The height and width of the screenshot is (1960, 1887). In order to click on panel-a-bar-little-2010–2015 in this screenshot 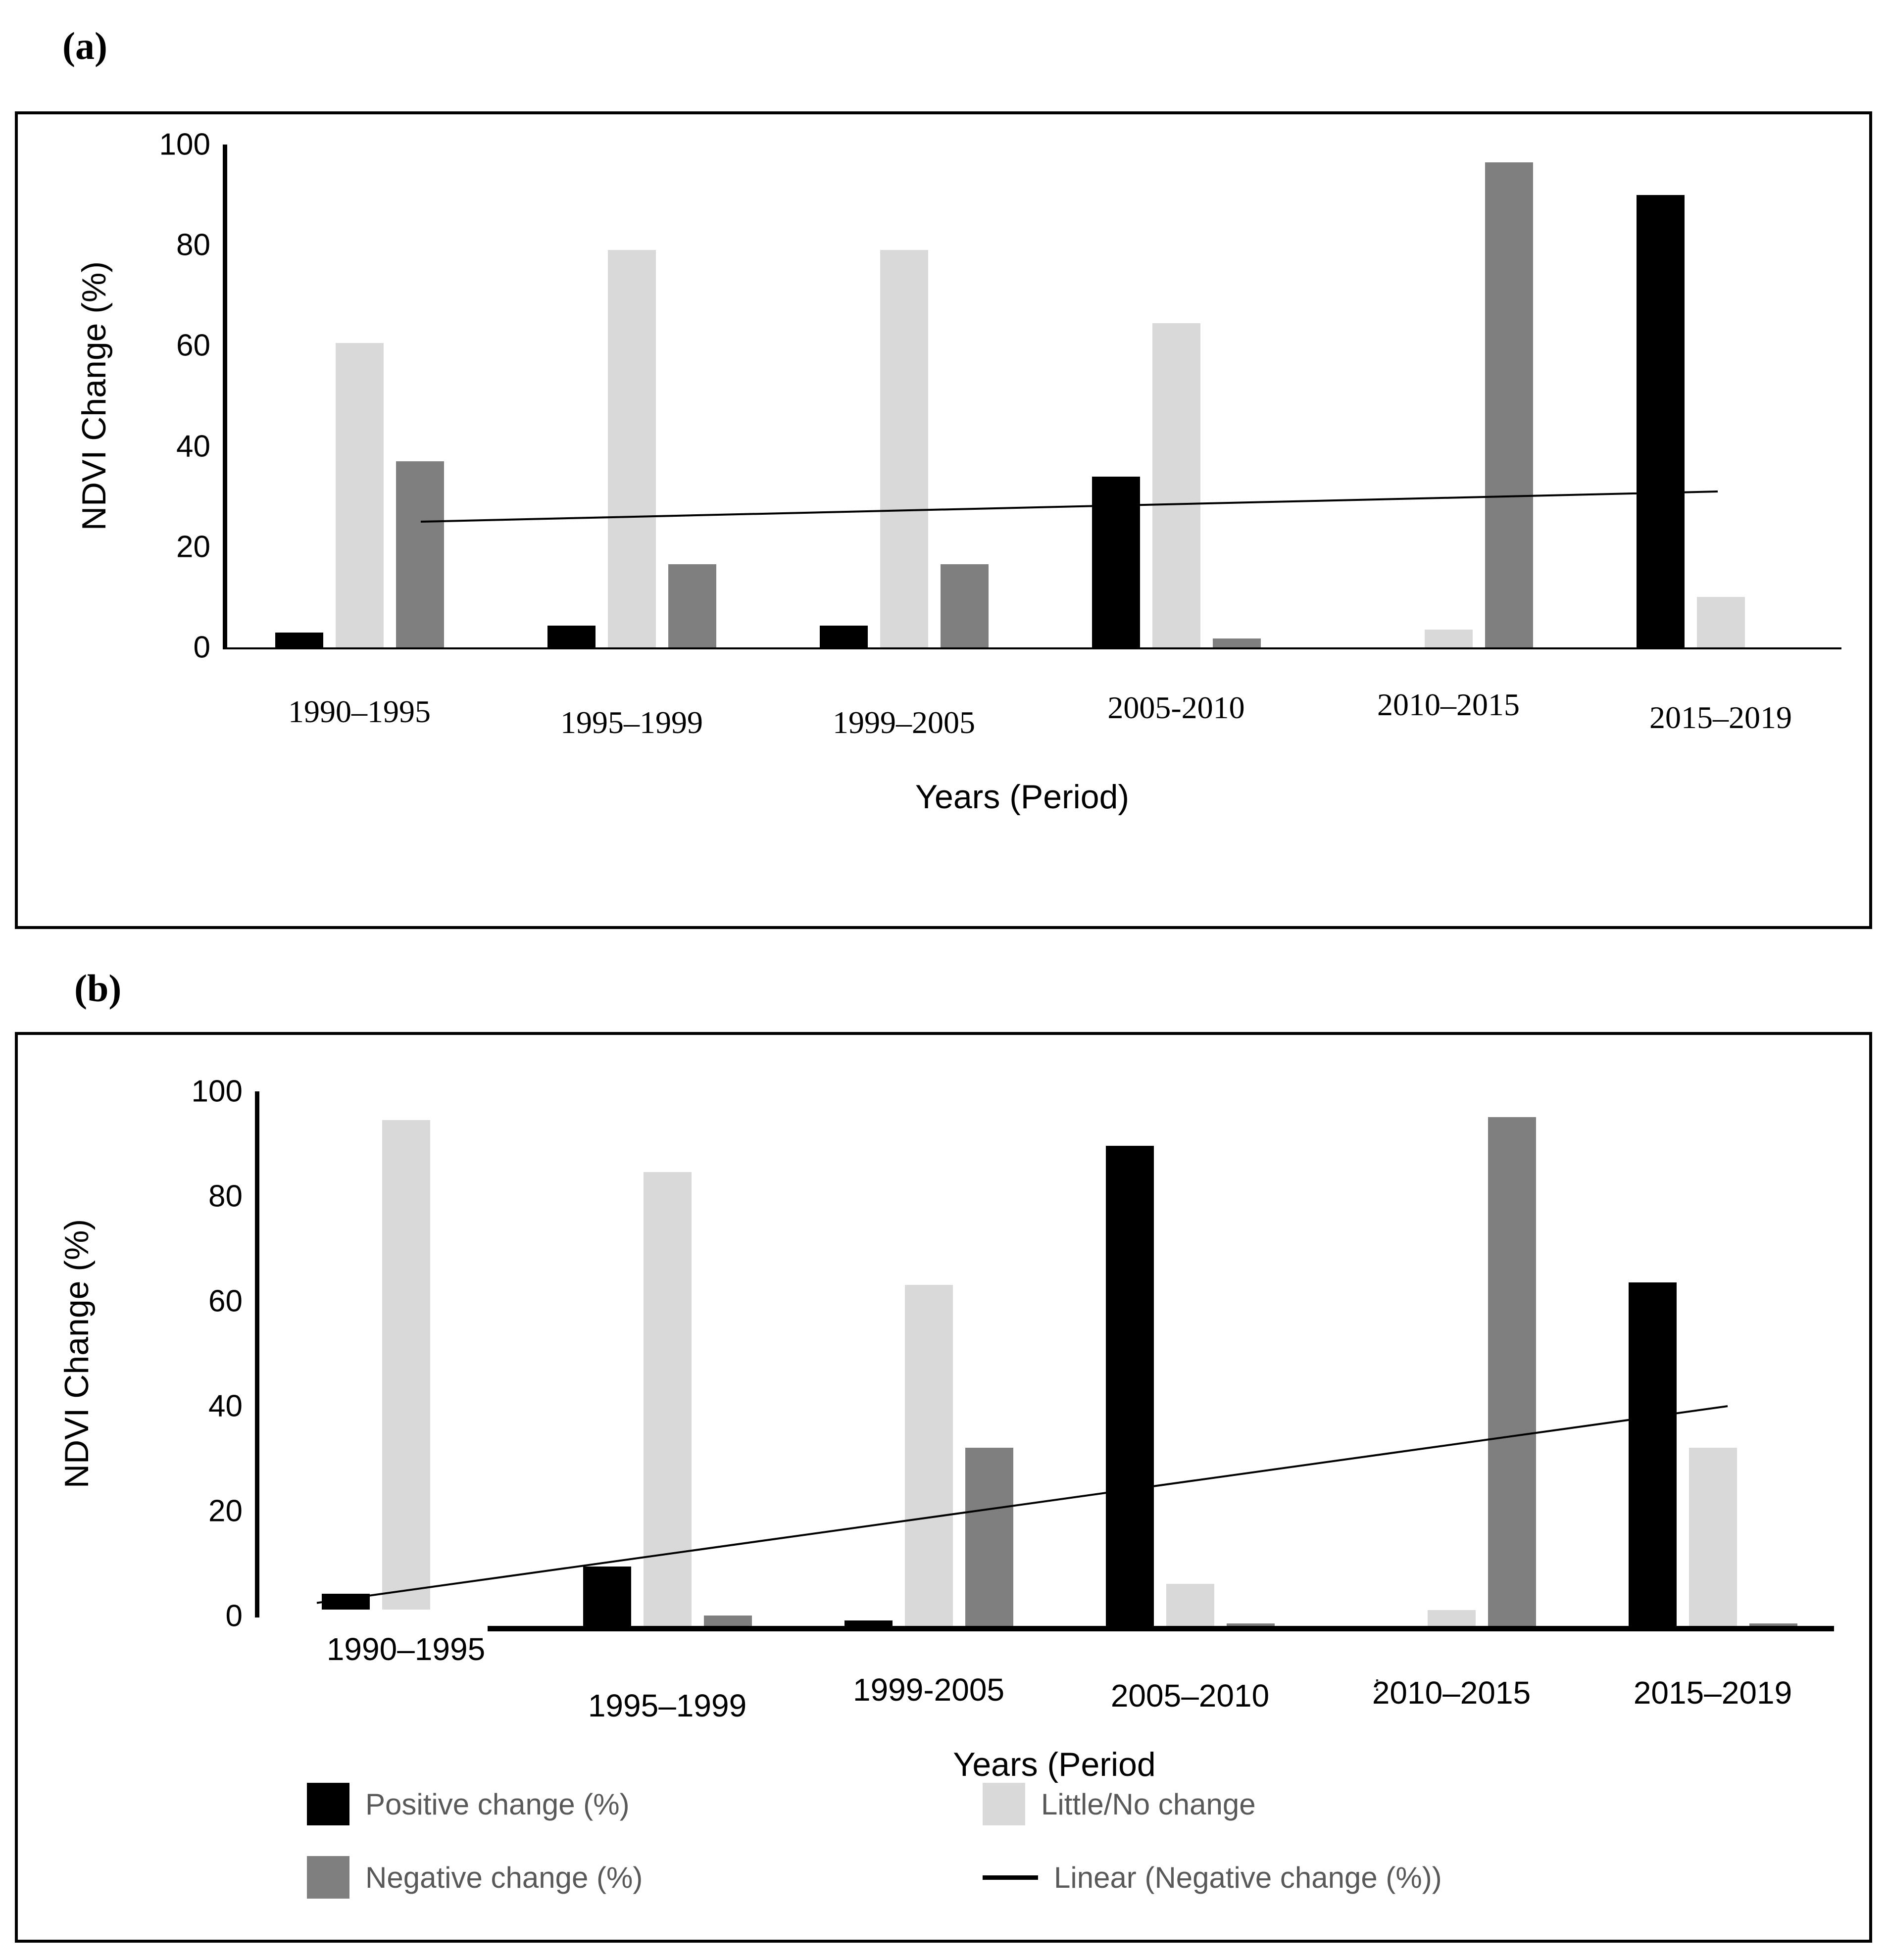, I will do `click(1449, 638)`.